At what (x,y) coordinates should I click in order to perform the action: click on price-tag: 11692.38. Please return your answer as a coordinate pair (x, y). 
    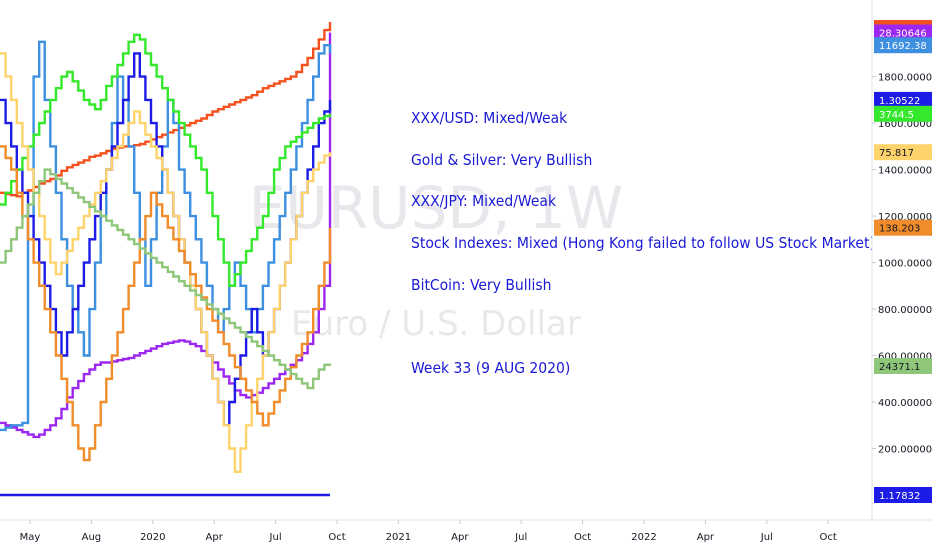
    Looking at the image, I should click on (903, 45).